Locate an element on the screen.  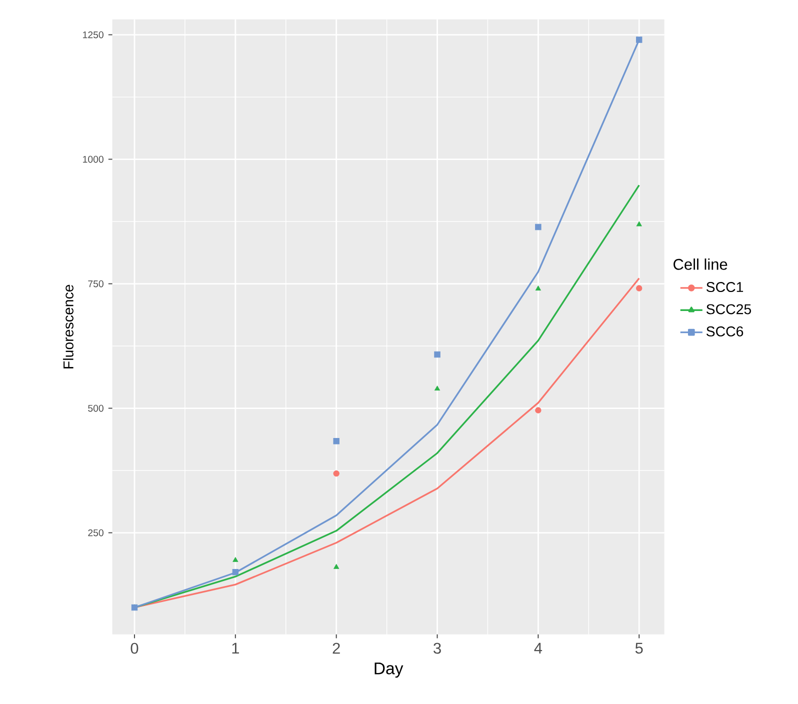
y-tick-label: 1250 is located at coordinates (93, 34).